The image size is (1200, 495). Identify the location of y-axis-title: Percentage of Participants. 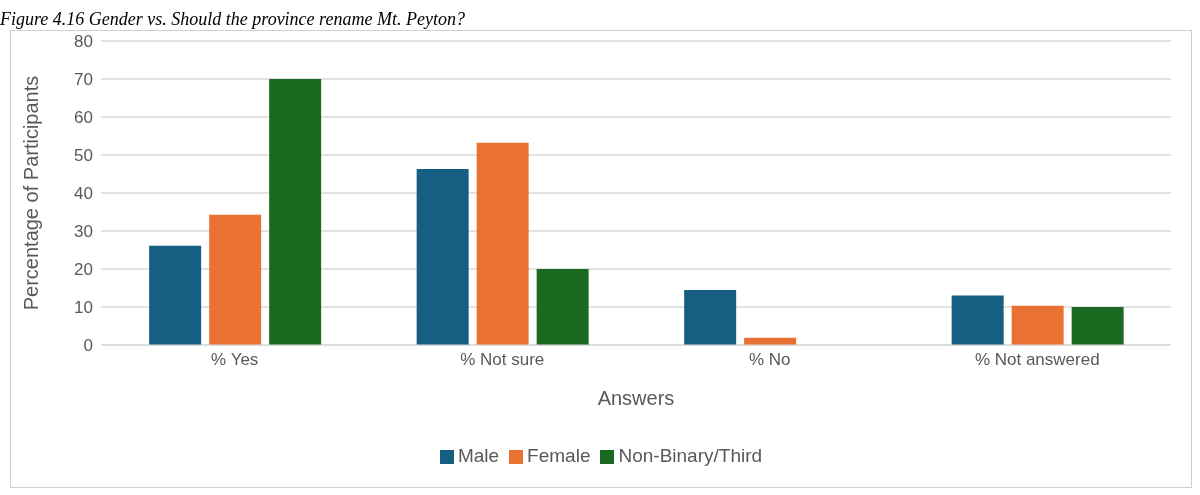
(31, 193).